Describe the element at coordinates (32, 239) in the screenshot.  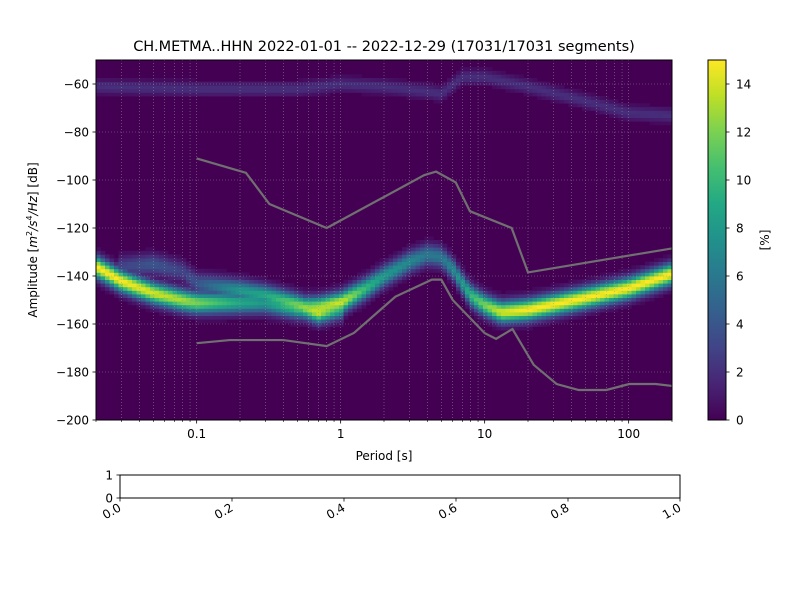
I see `y-axis-label: Amplitude [m2/s4/Hz] [dB]` at that location.